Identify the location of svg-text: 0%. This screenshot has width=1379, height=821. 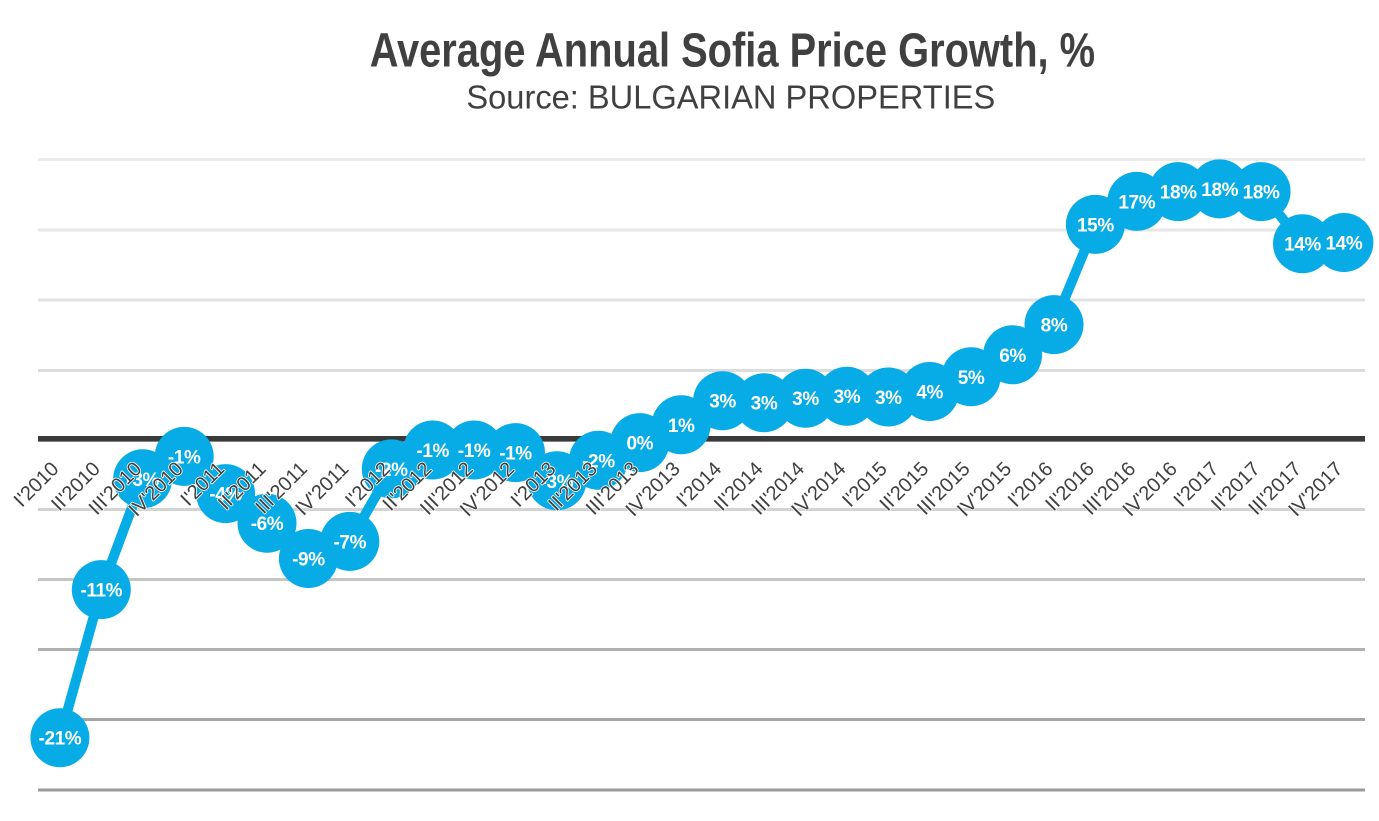
(639, 444).